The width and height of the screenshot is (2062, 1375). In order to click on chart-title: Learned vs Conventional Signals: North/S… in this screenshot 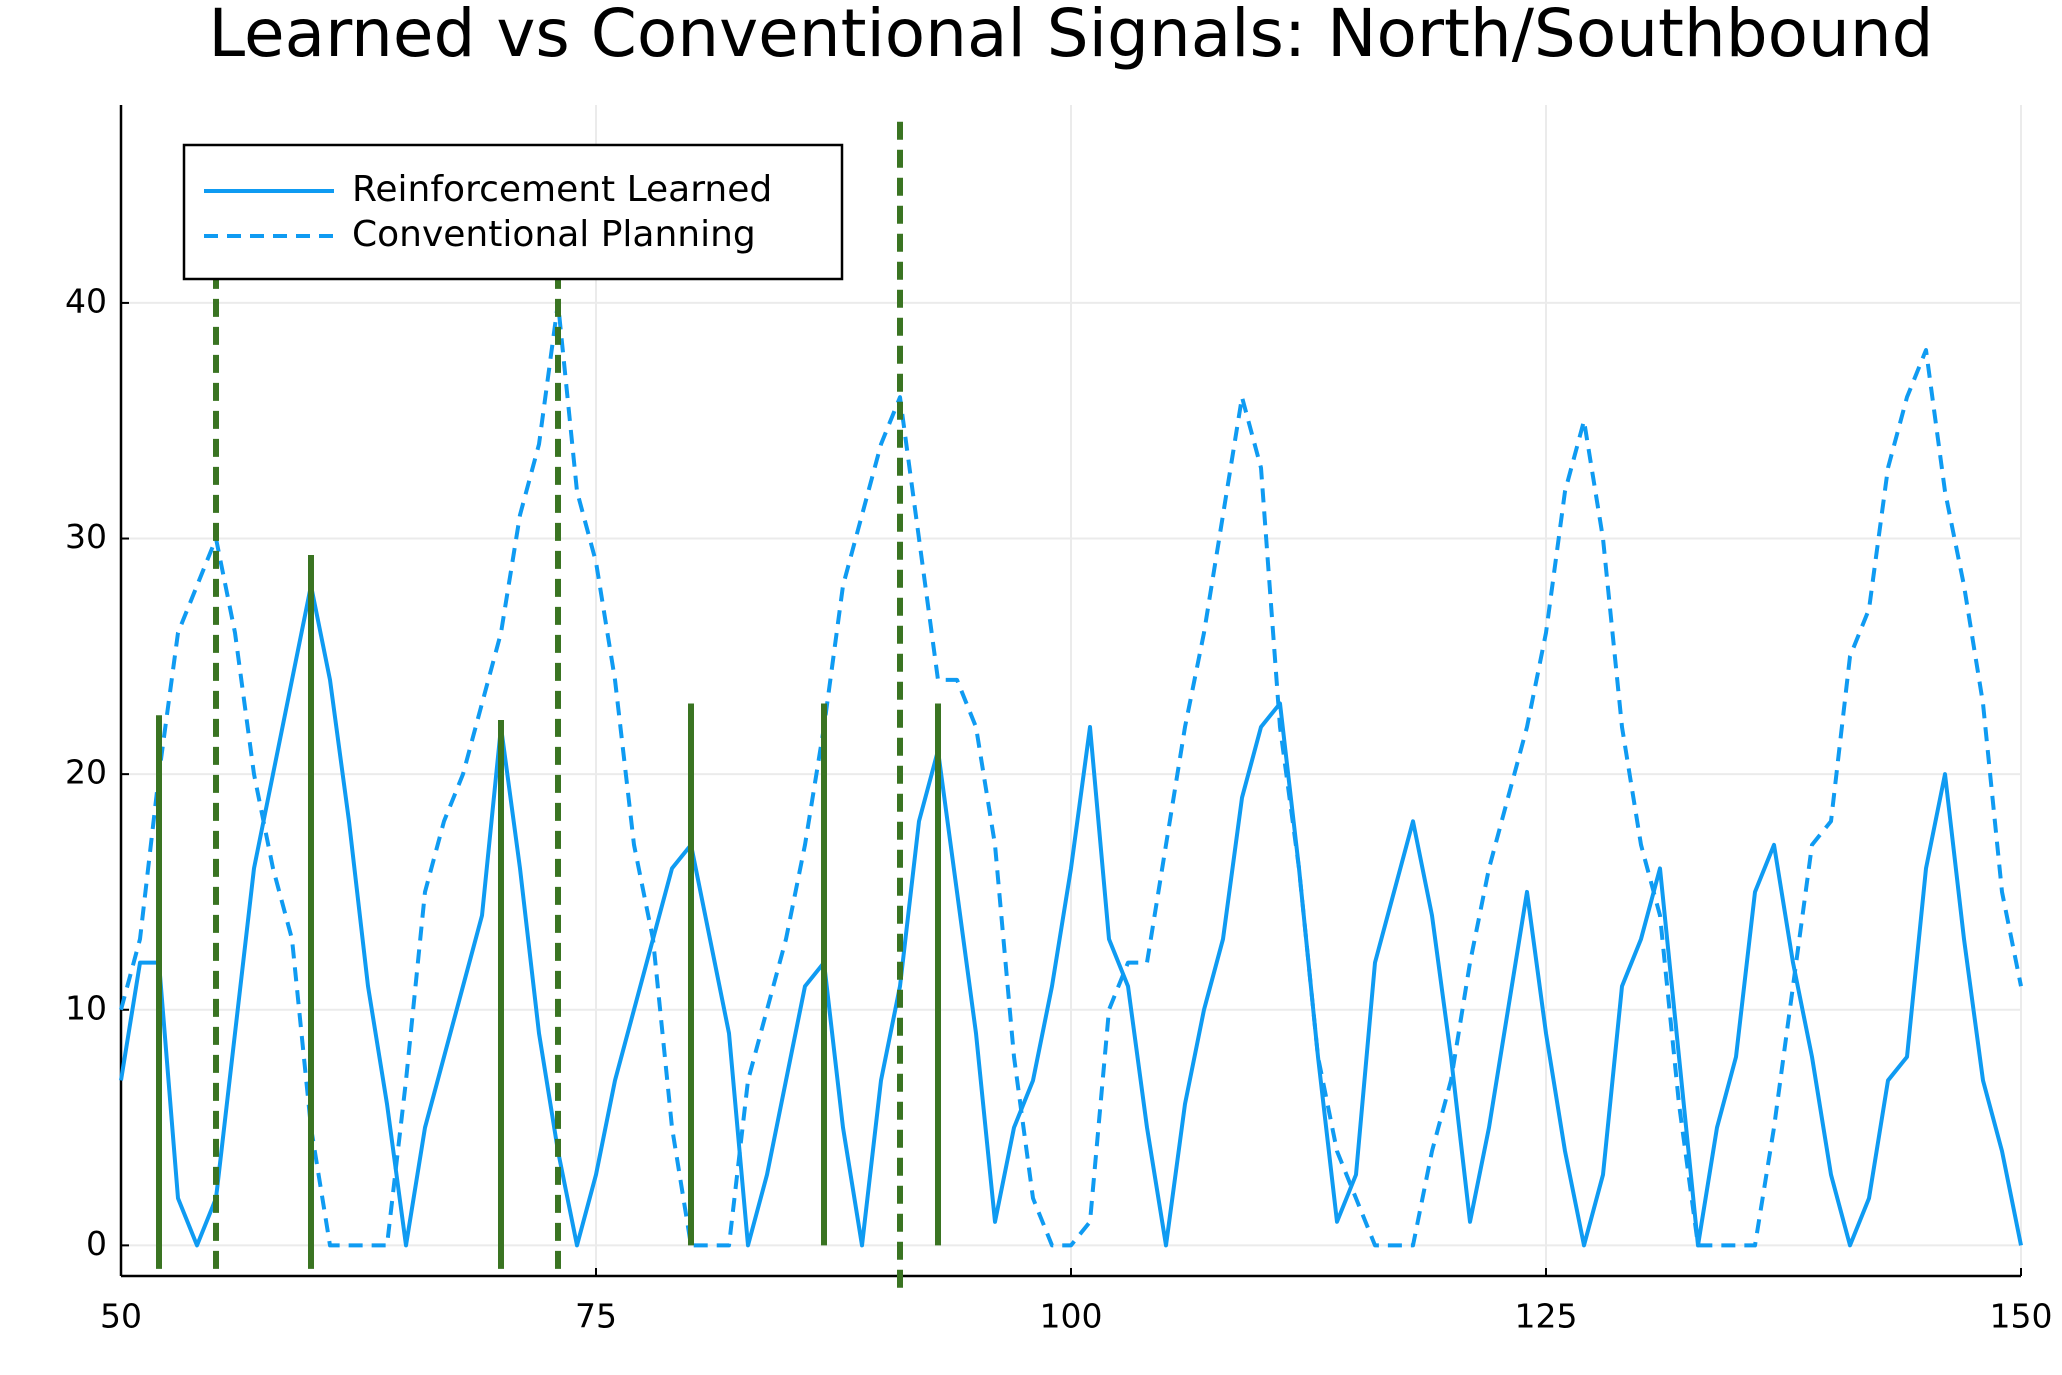, I will do `click(1070, 36)`.